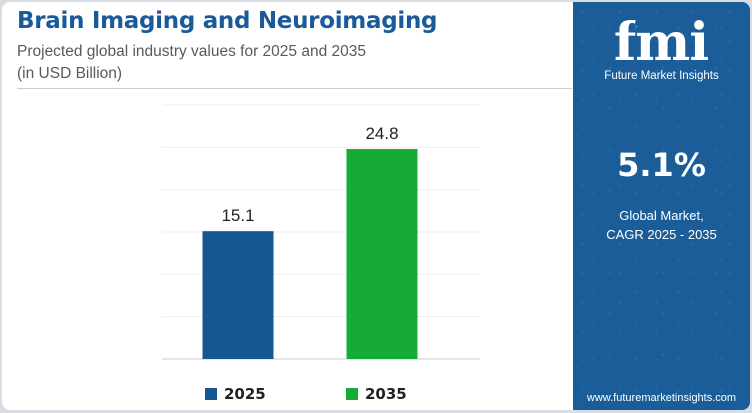 This screenshot has height=413, width=752. I want to click on fmi-logo-mark: fmi, so click(661, 42).